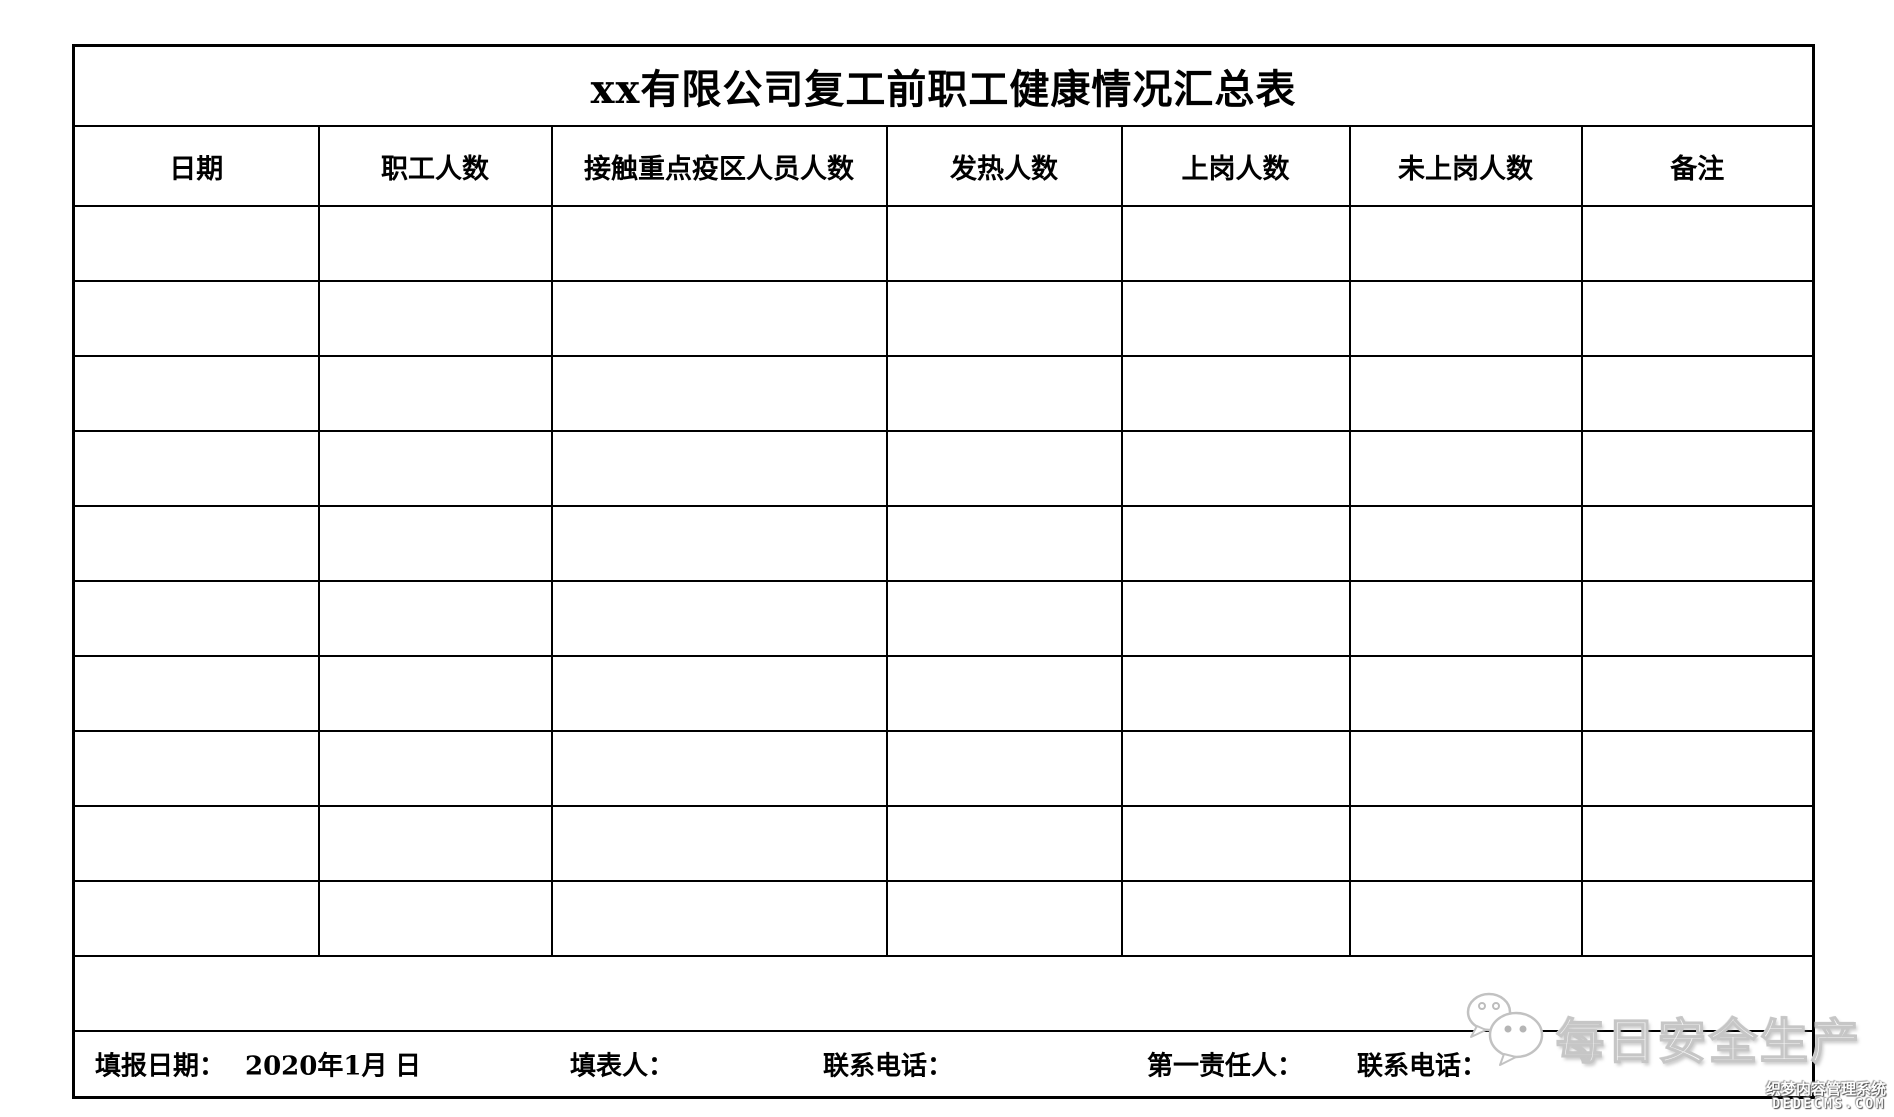 The height and width of the screenshot is (1117, 1894). I want to click on report-date-value: 2020年1月, so click(316, 1066).